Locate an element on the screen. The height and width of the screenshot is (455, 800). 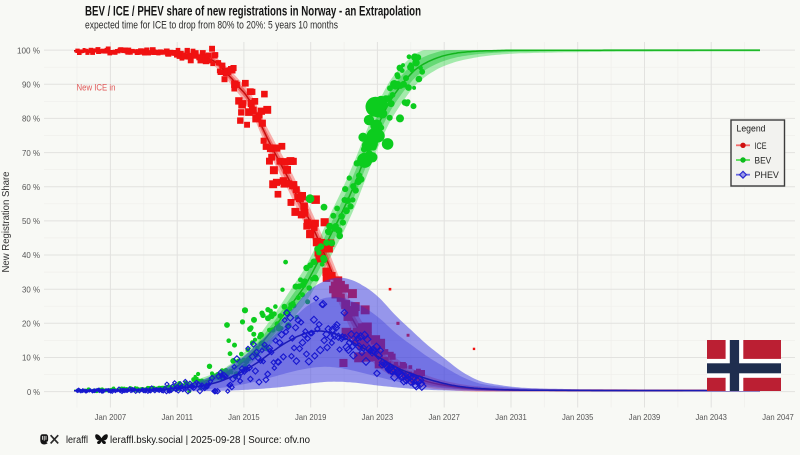
svg-text: 30 % is located at coordinates (31, 289).